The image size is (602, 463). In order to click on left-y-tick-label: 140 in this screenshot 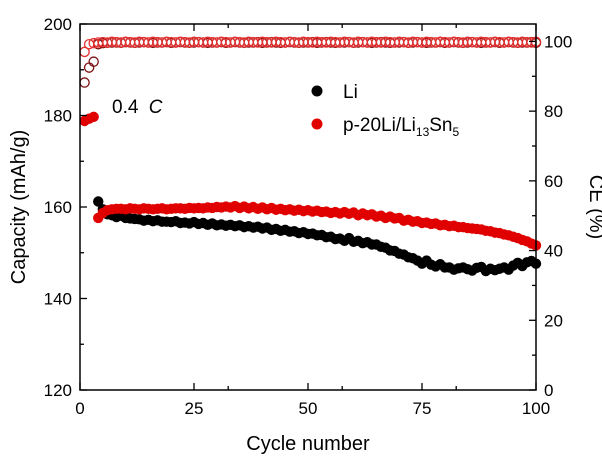, I will do `click(58, 299)`.